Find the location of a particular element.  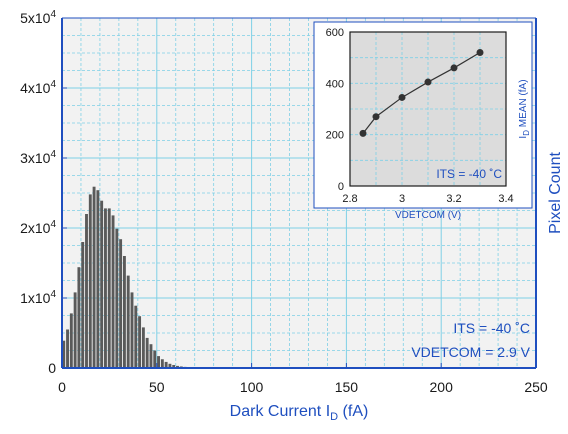

inset-y-tick-label: 600 is located at coordinates (335, 33).